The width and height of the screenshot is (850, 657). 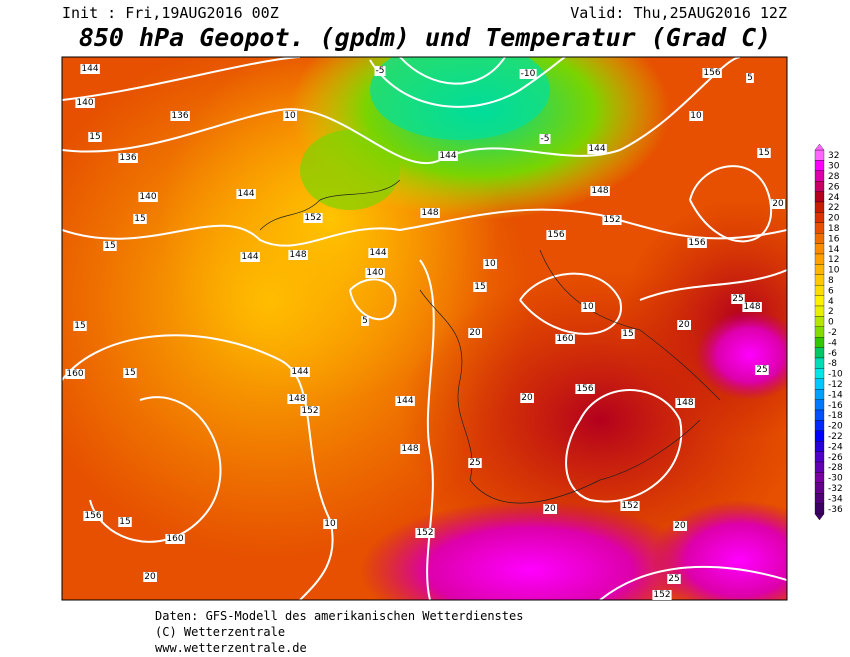 What do you see at coordinates (170, 13) in the screenshot?
I see `init-text: Init : Fri,19AUG2016 00Z` at bounding box center [170, 13].